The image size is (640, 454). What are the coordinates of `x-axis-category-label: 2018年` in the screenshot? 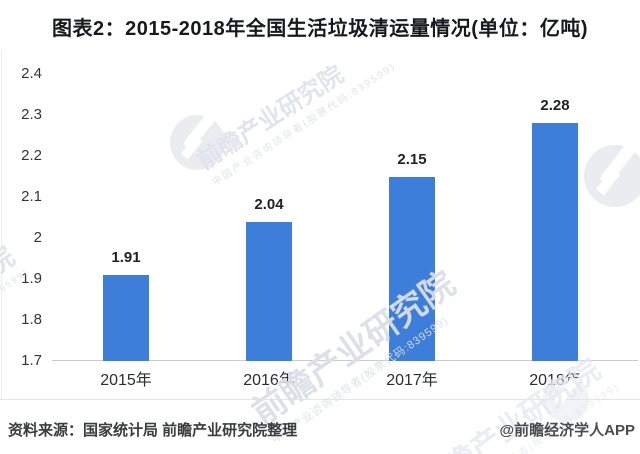 It's located at (555, 380).